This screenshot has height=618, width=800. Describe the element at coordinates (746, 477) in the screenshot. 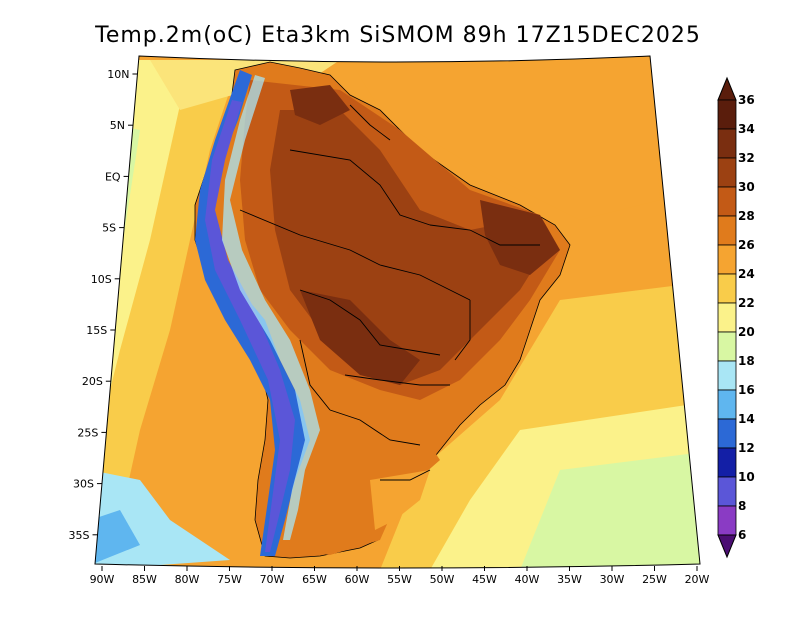

I see `colorbar-label: 10` at that location.